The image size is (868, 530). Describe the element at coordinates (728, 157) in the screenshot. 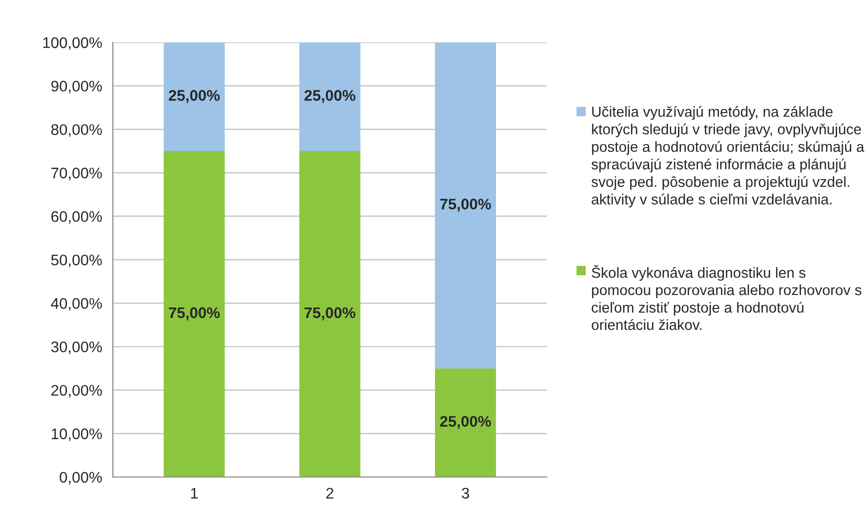

I see `legend-label: Učitelia využívajú metódy, na základe ktorých sledujú v triede javy, ovplyvňujúce postoje a hodnotovú orientáciu; skúmajú a spracúvajú zistené informácie a plánujú svoje ped. pôsobenie a projektujú vzdel. aktivity v súlade s cieľmi vzdelávania.` at that location.